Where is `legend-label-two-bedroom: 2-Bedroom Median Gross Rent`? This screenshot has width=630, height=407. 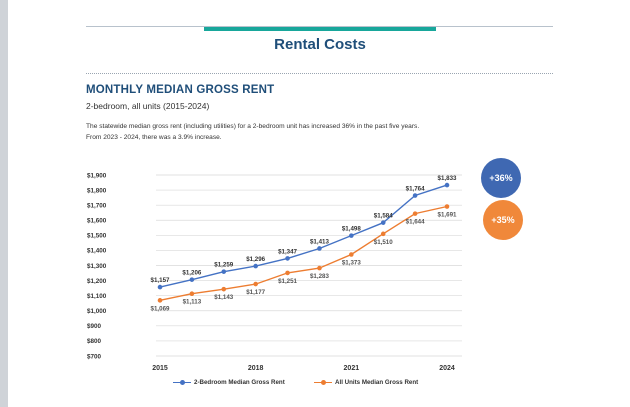 legend-label-two-bedroom: 2-Bedroom Median Gross Rent is located at coordinates (239, 382).